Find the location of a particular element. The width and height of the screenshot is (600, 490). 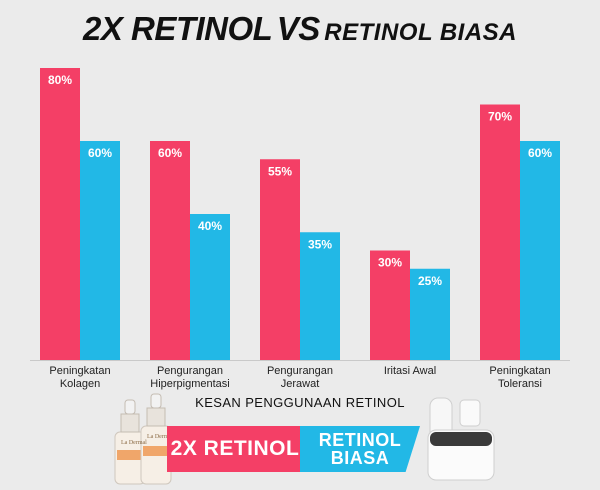

data-label: 70% is located at coordinates (500, 117).